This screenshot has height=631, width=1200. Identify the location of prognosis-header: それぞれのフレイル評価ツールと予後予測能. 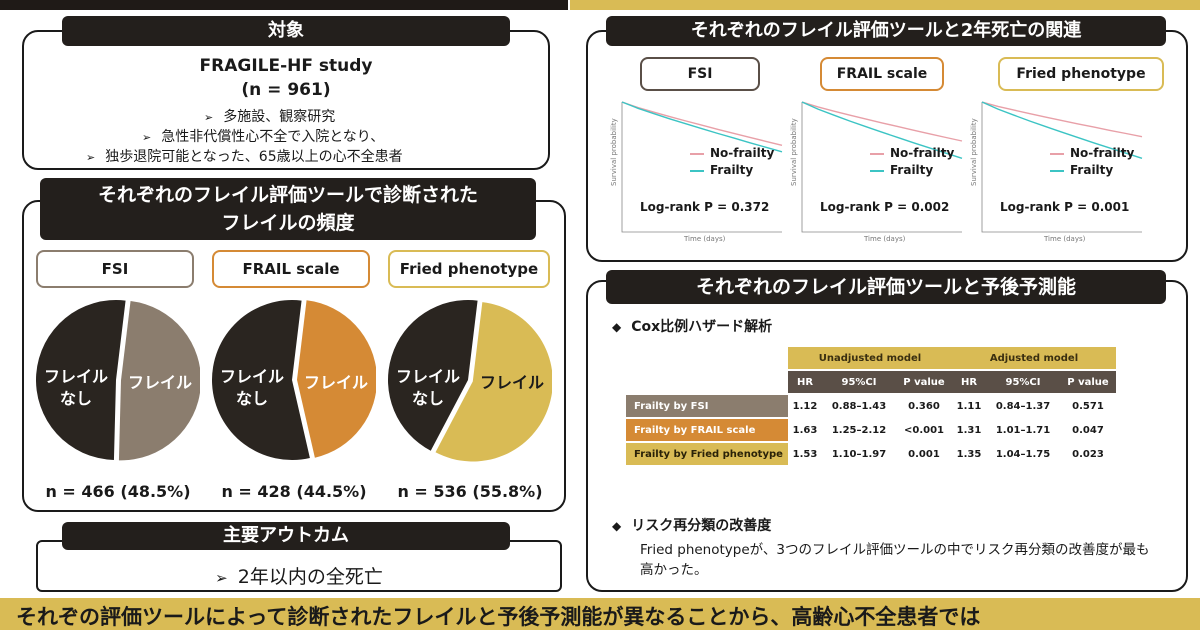
(886, 287).